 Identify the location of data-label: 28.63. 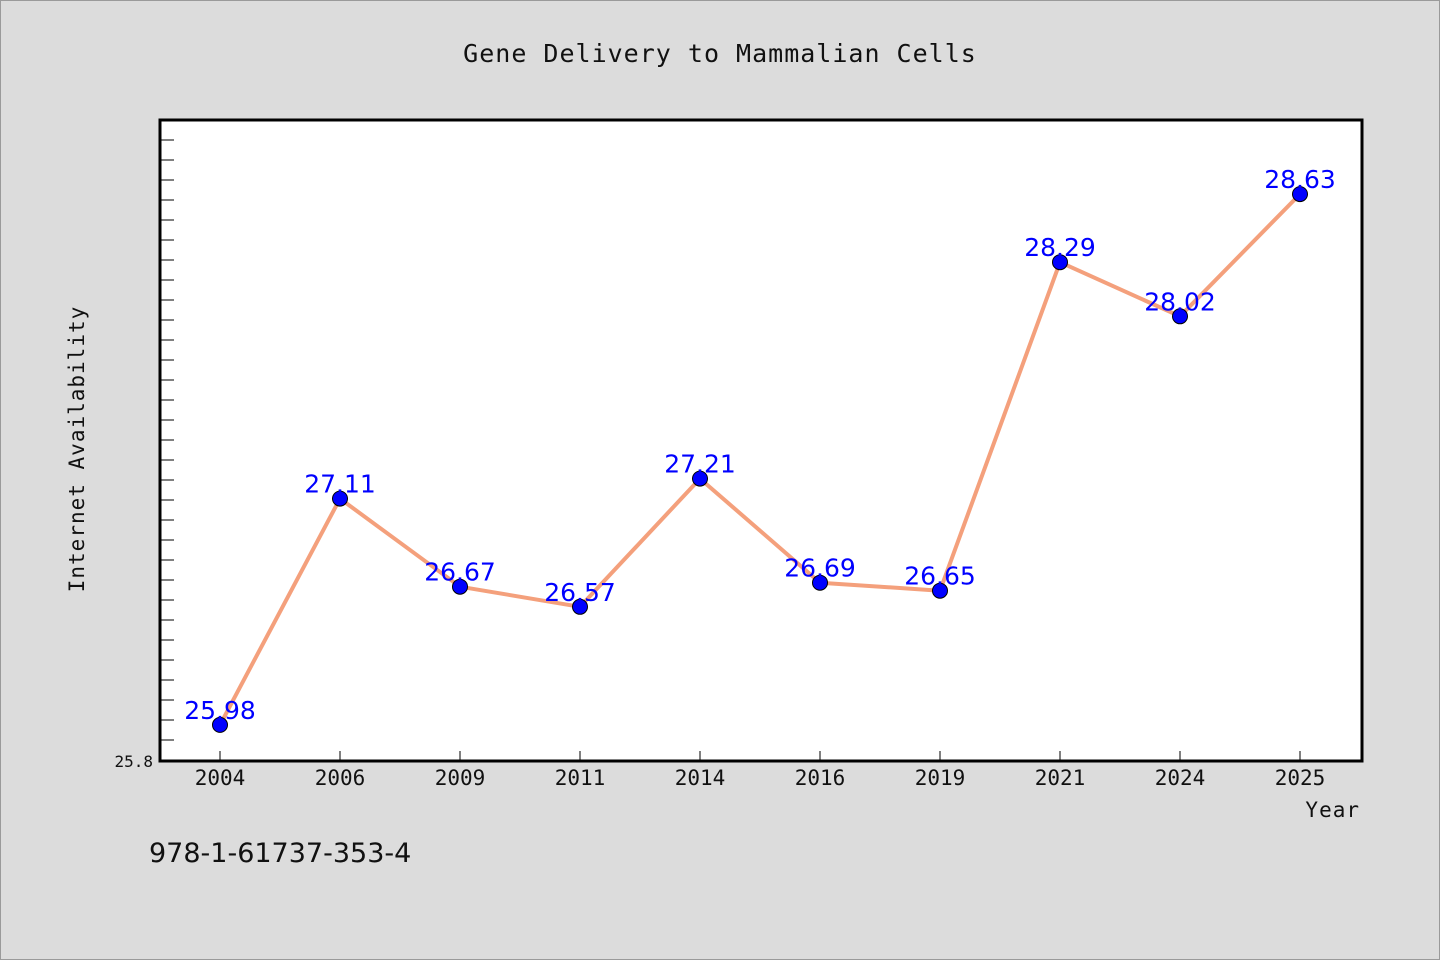
(1300, 179).